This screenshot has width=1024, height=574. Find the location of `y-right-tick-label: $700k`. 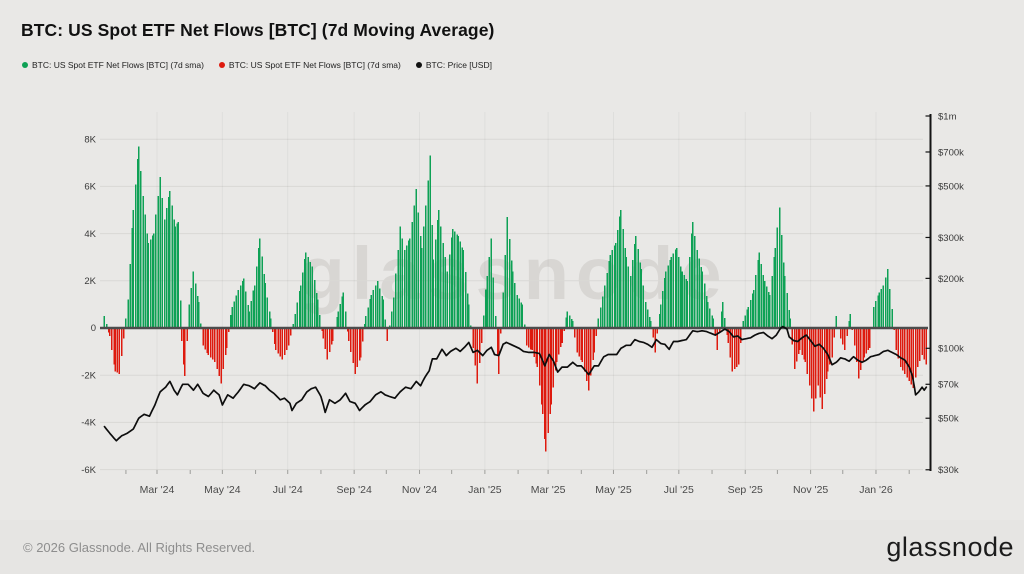

y-right-tick-label: $700k is located at coordinates (951, 152).